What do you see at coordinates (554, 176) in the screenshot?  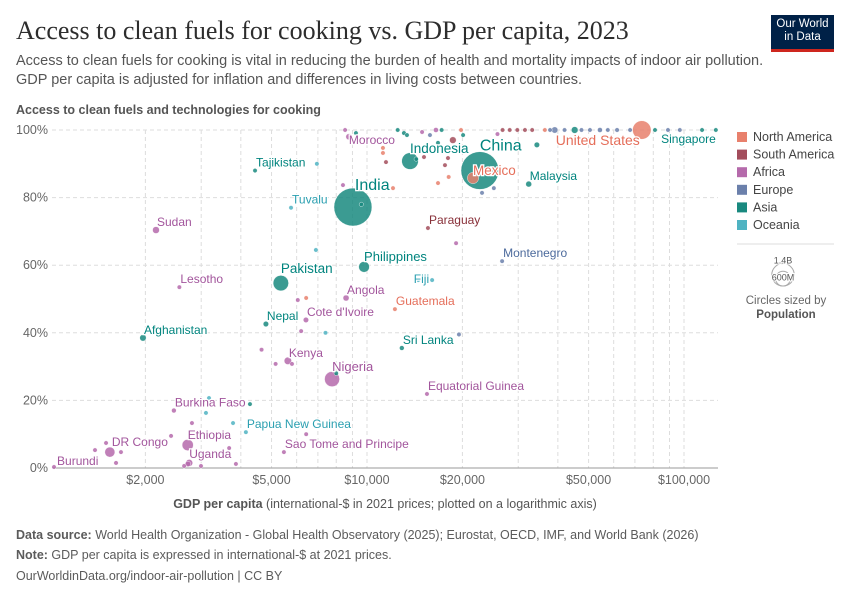 I see `point-label: Malaysia` at bounding box center [554, 176].